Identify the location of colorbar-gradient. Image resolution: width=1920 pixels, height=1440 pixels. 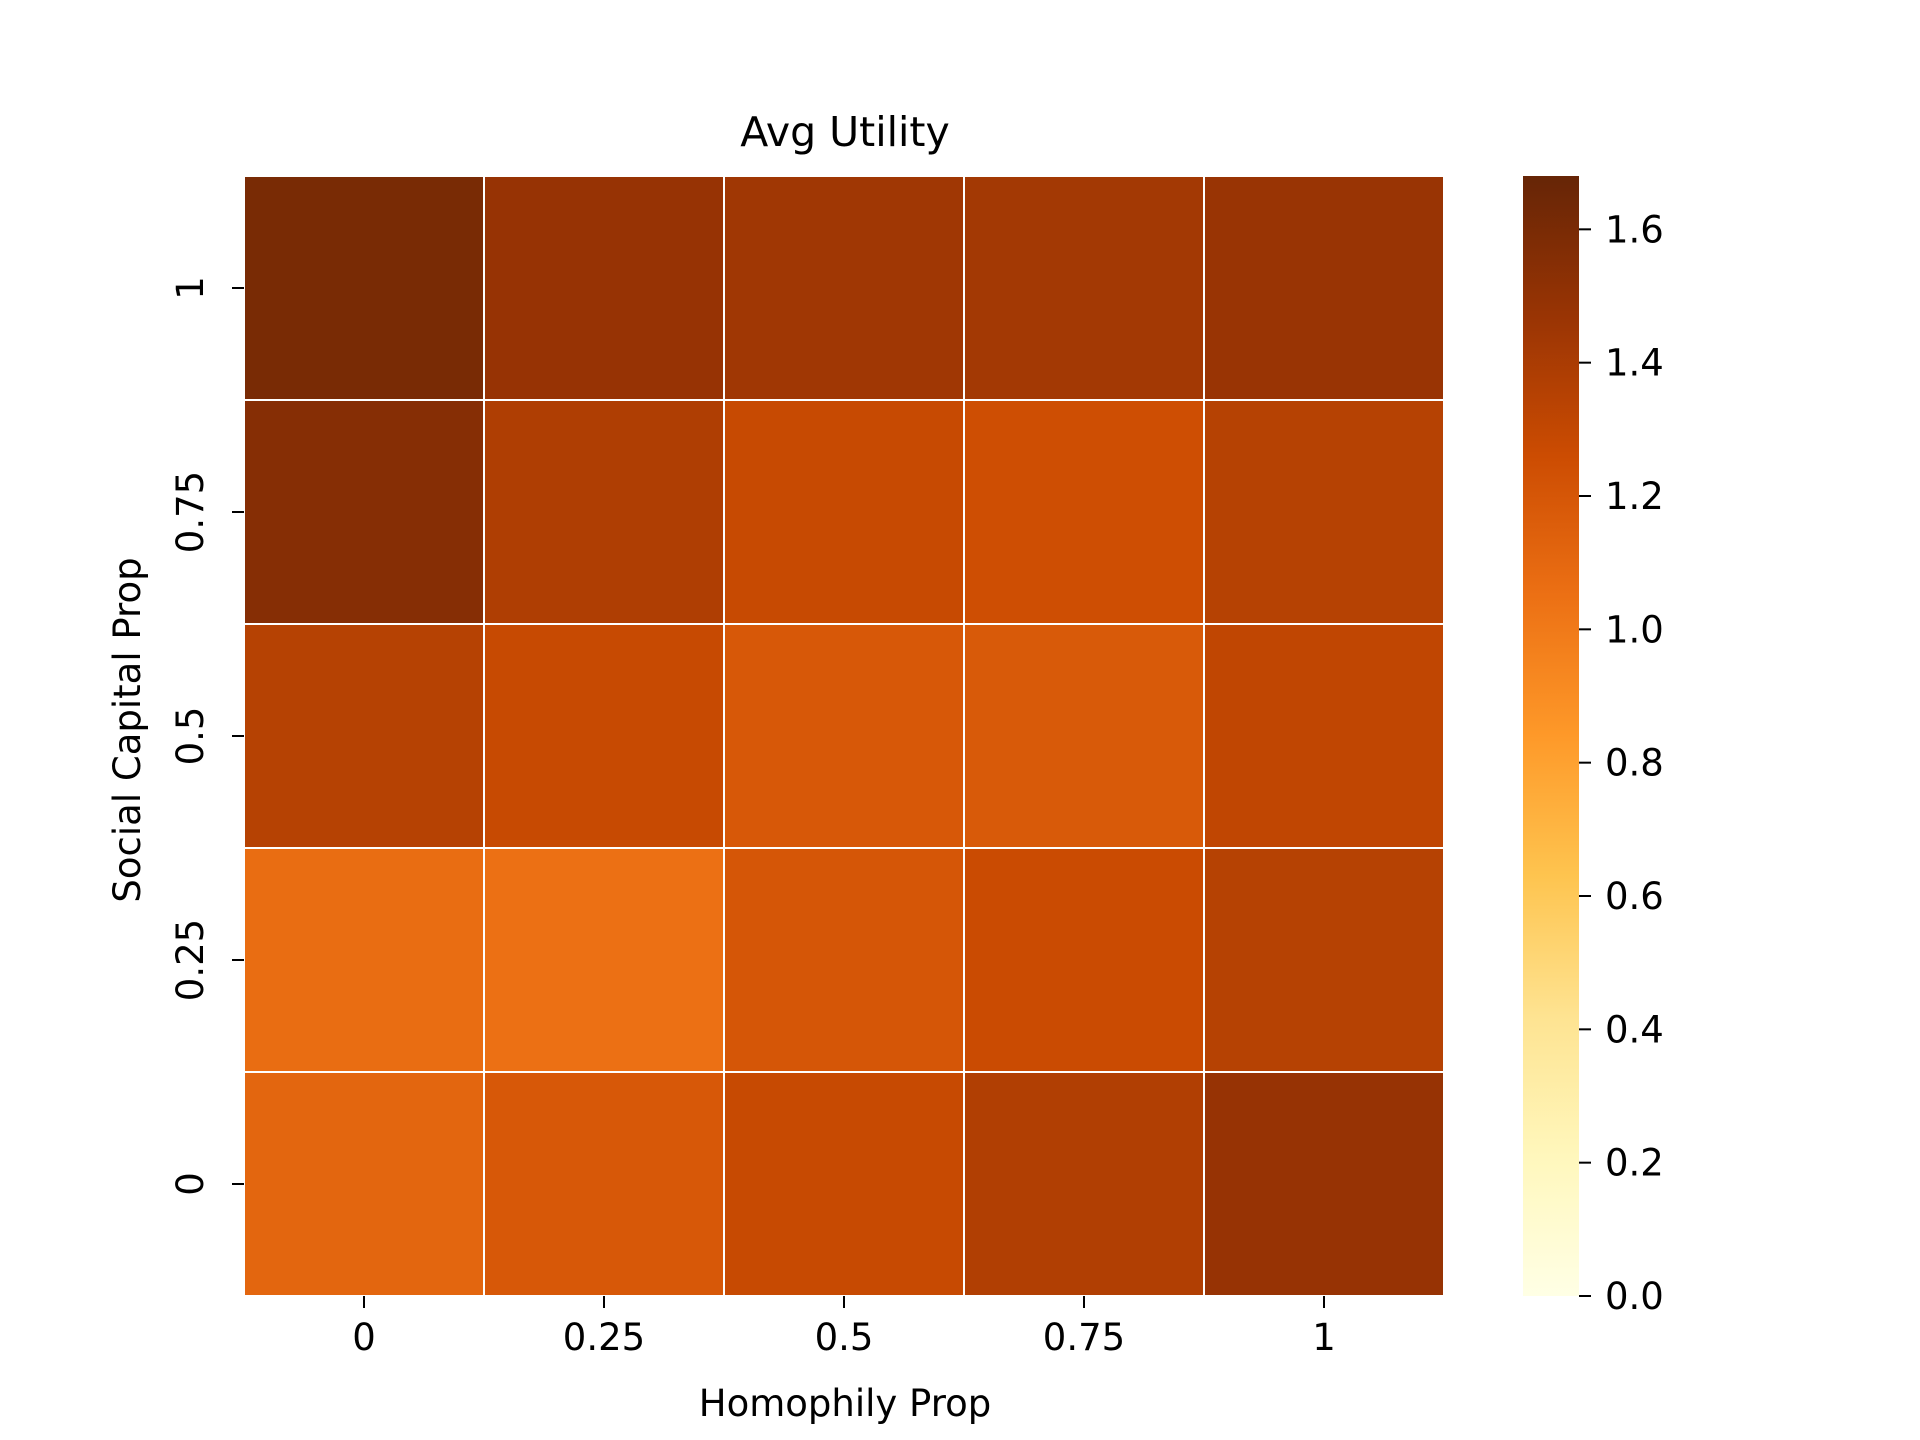
(1551, 736).